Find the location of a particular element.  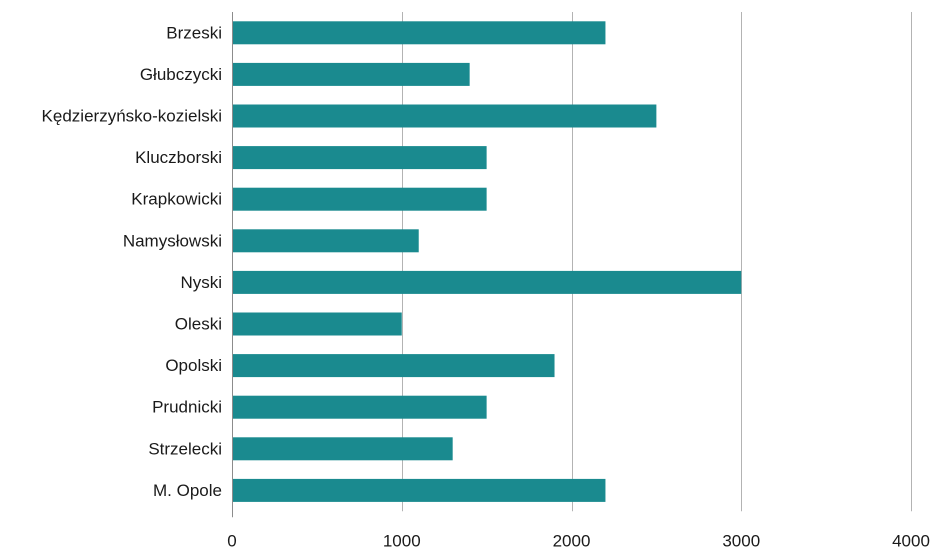

category-label: M. Opole is located at coordinates (187, 490).